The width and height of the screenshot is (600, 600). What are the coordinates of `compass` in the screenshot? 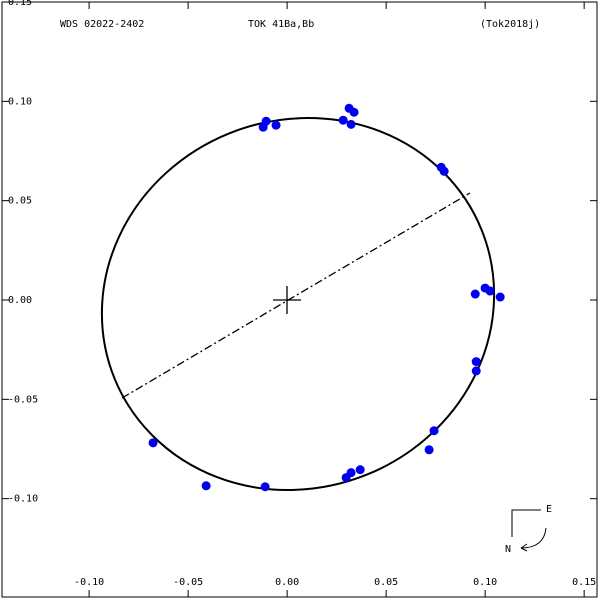 It's located at (526, 523).